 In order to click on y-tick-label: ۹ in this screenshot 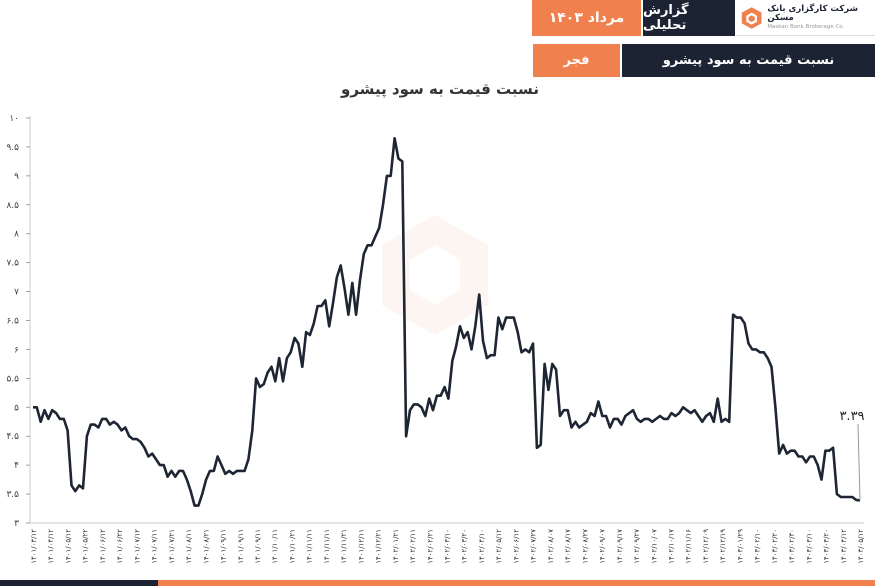, I will do `click(16, 177)`.